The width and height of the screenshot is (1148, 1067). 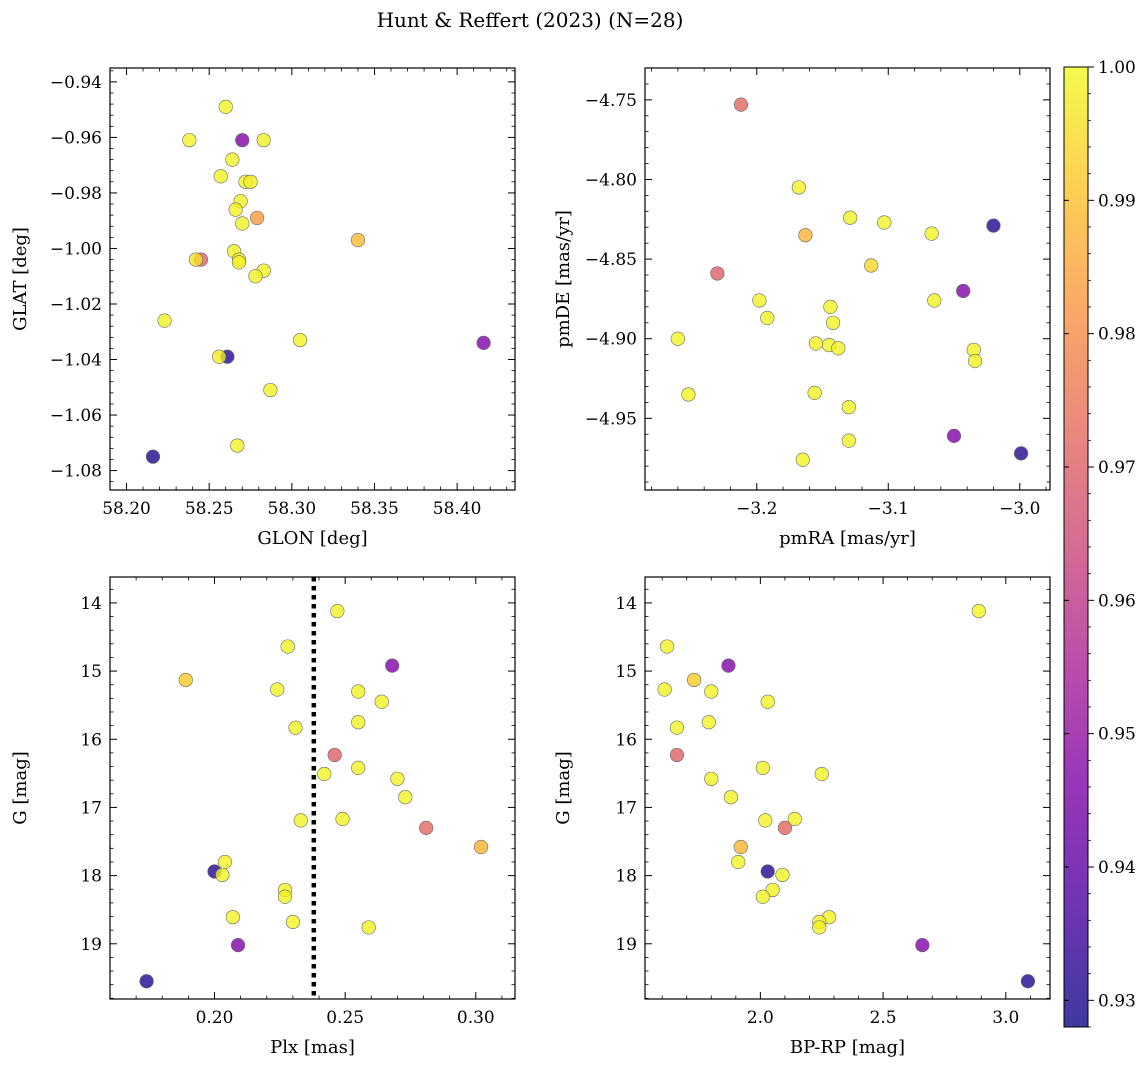 What do you see at coordinates (1117, 201) in the screenshot?
I see `colorbar-tick-label: 0.99` at bounding box center [1117, 201].